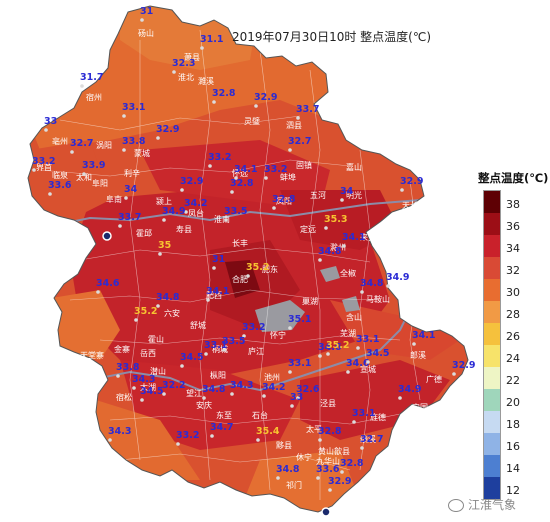 This screenshot has height=522, width=550. What do you see at coordinates (219, 157) in the screenshot?
I see `station-value-label: 33.2` at bounding box center [219, 157].